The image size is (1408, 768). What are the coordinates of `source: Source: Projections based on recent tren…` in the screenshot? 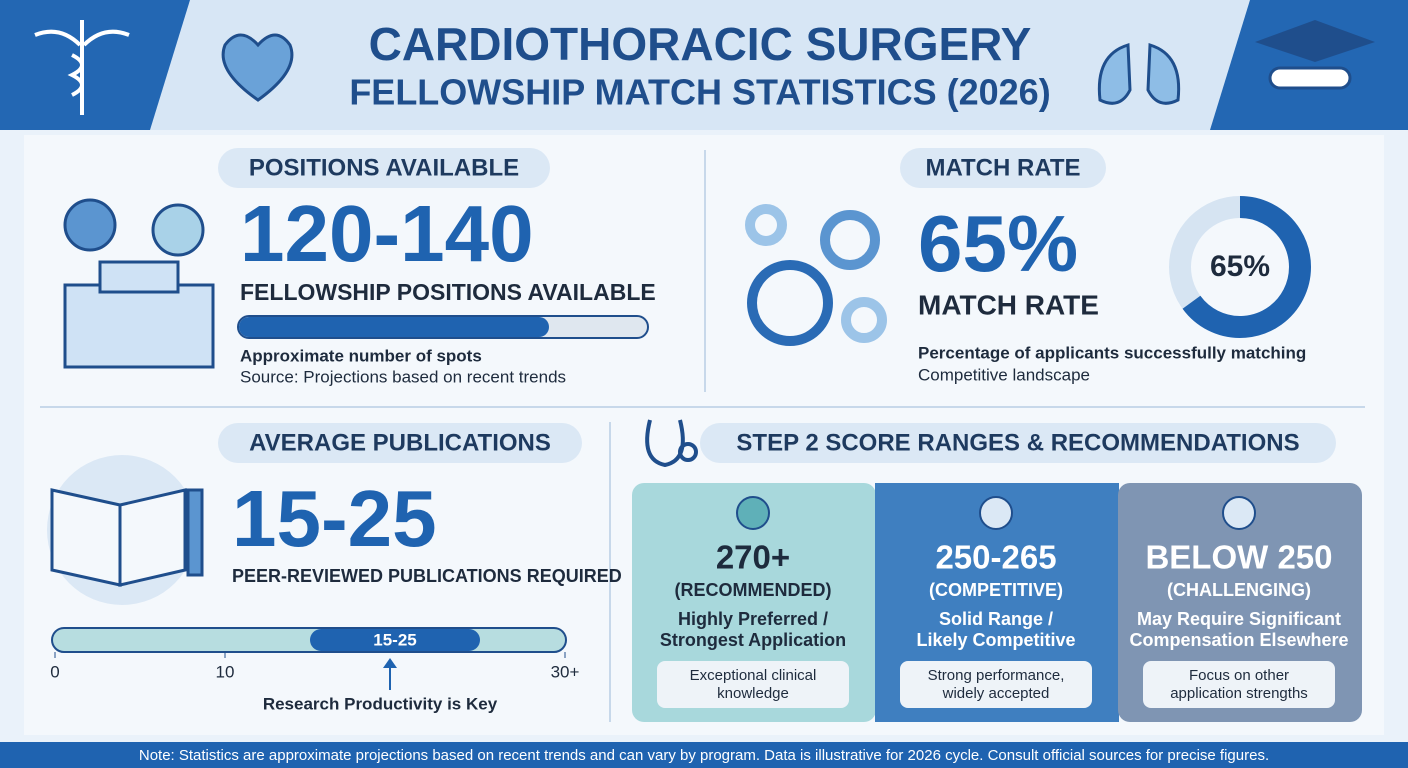 It's located at (403, 376).